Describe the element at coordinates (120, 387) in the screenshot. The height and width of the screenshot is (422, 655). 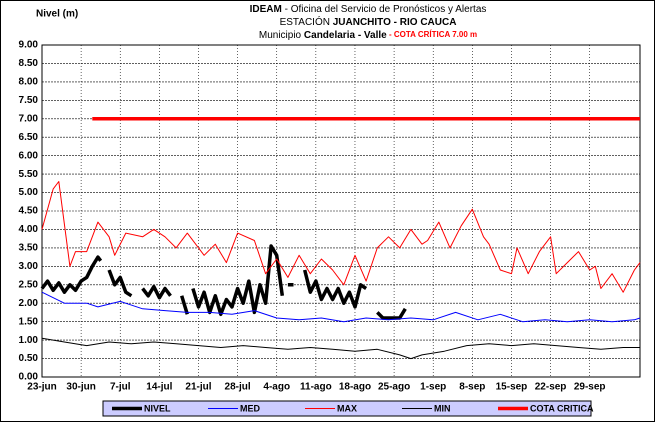
I see `x-tick-label: 7-jul` at that location.